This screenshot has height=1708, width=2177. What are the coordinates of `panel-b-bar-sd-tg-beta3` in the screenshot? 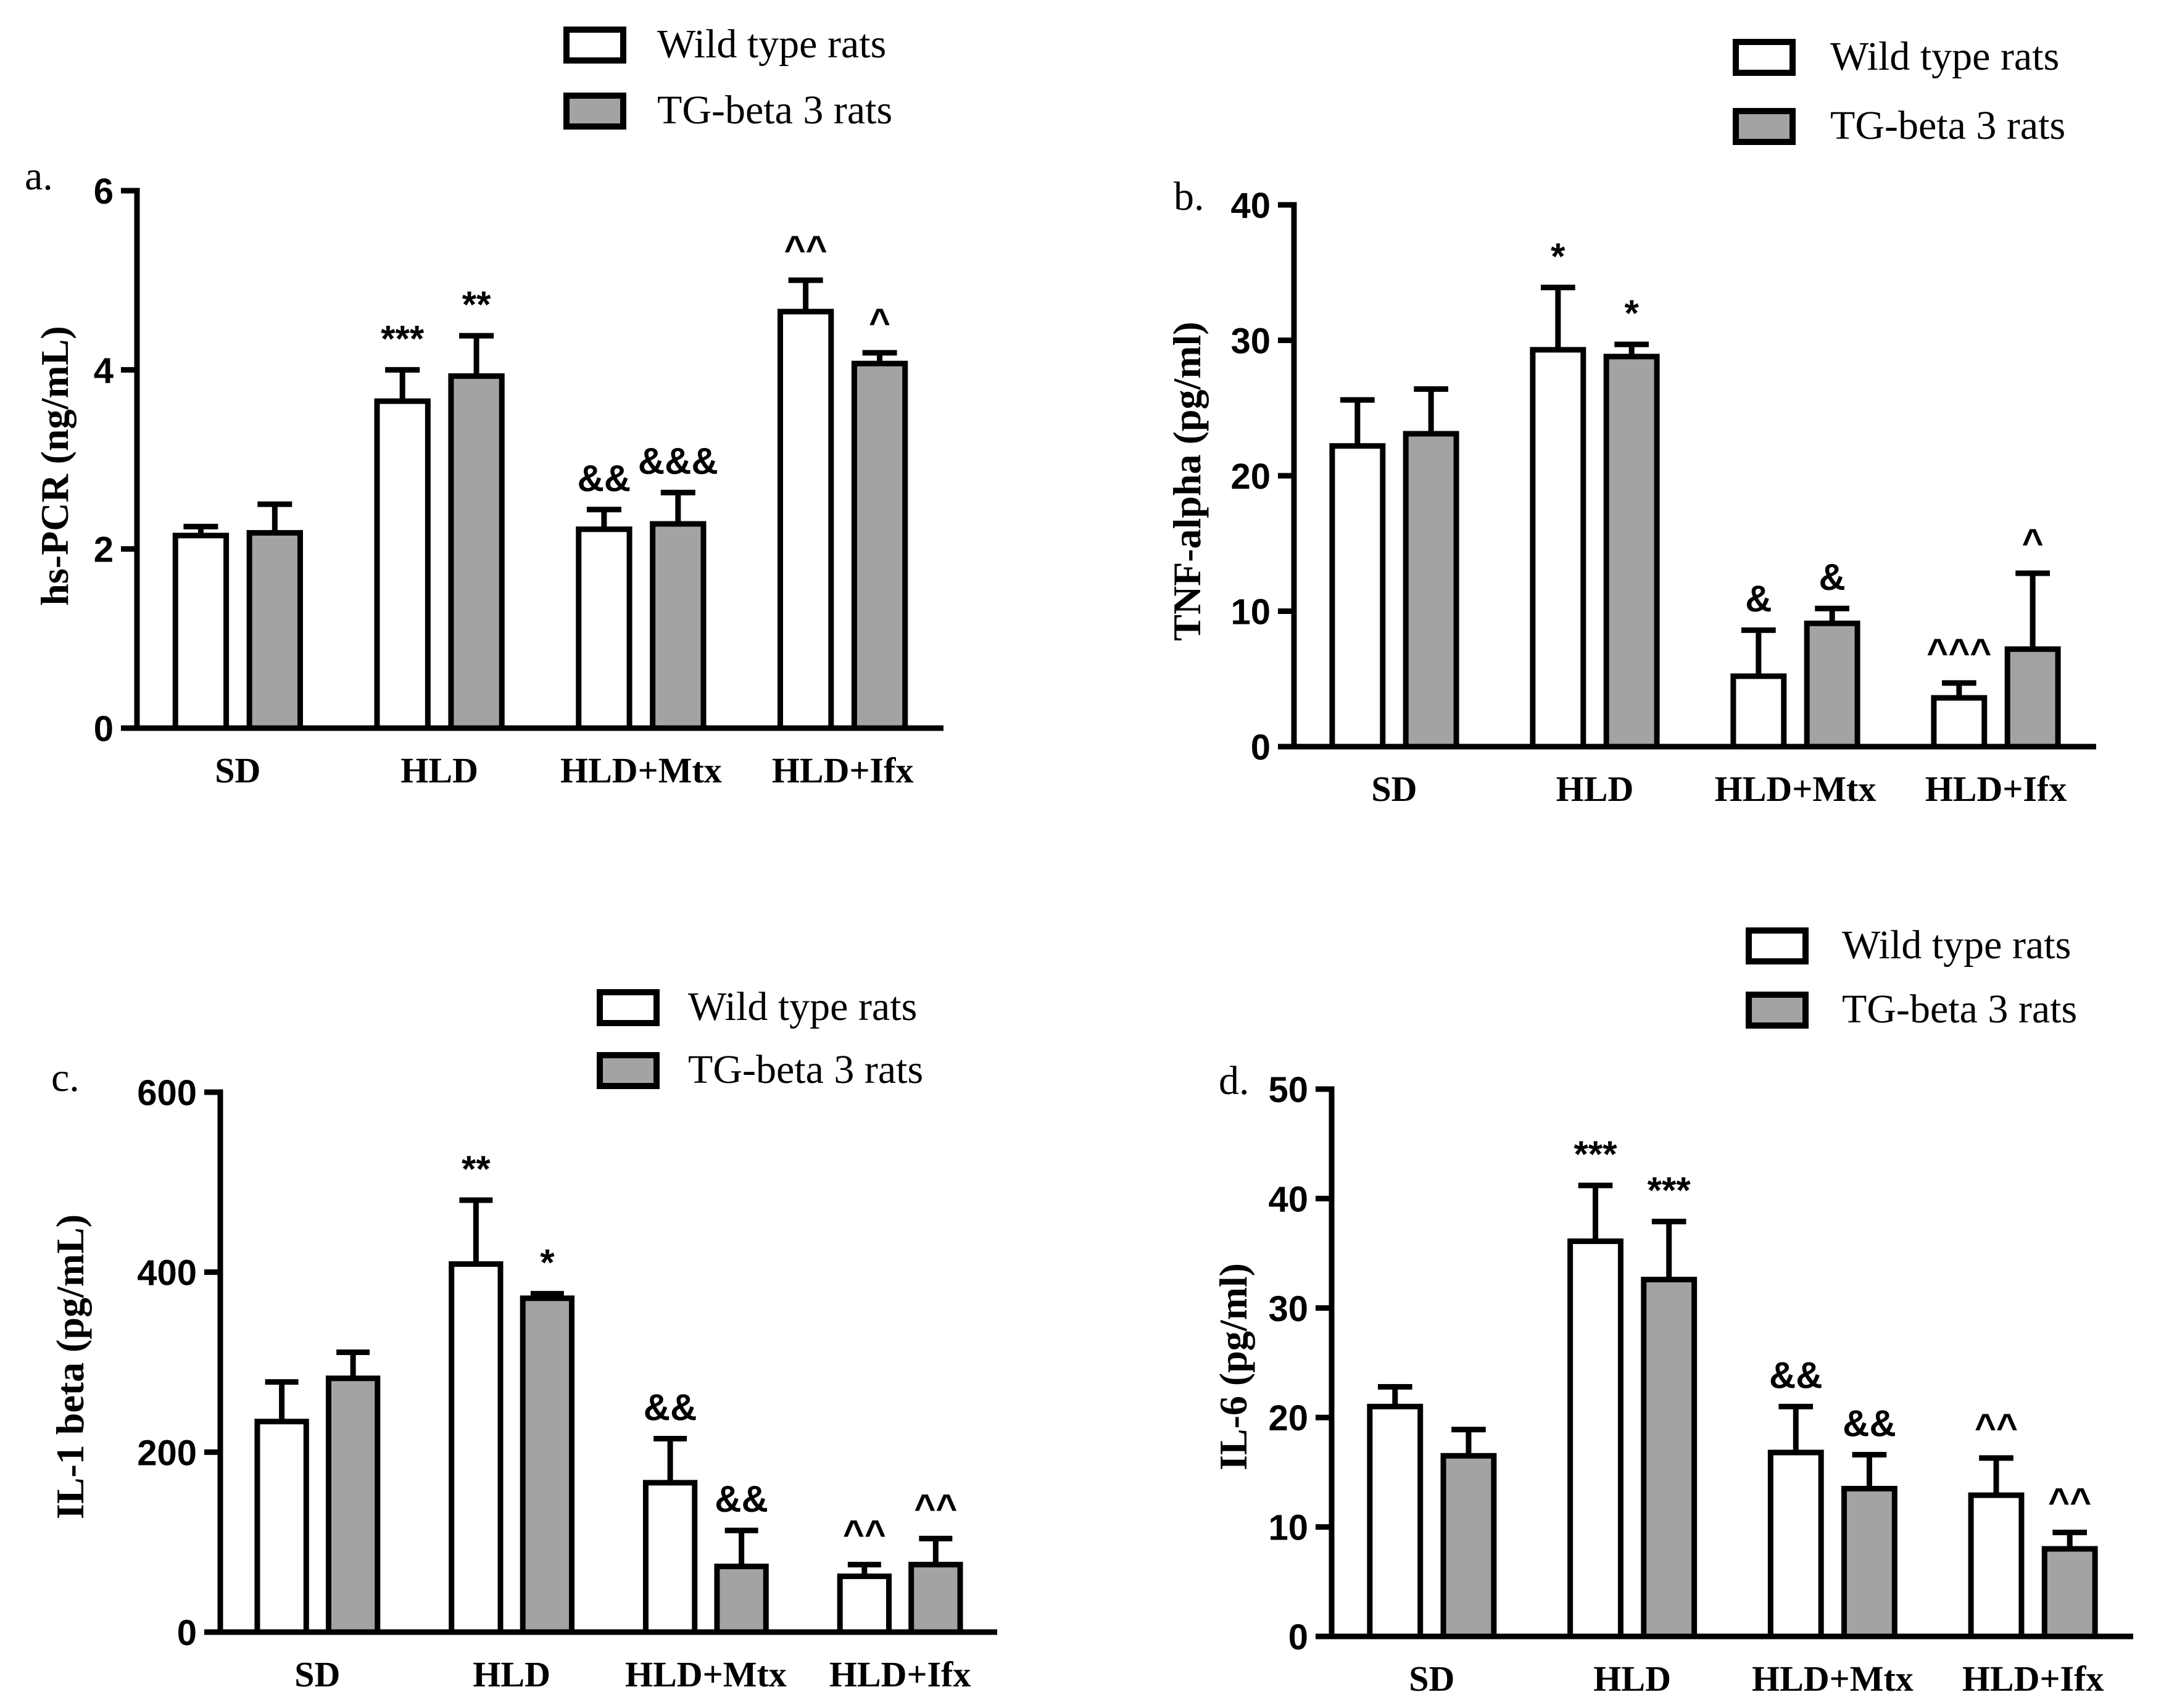 It's located at (1431, 590).